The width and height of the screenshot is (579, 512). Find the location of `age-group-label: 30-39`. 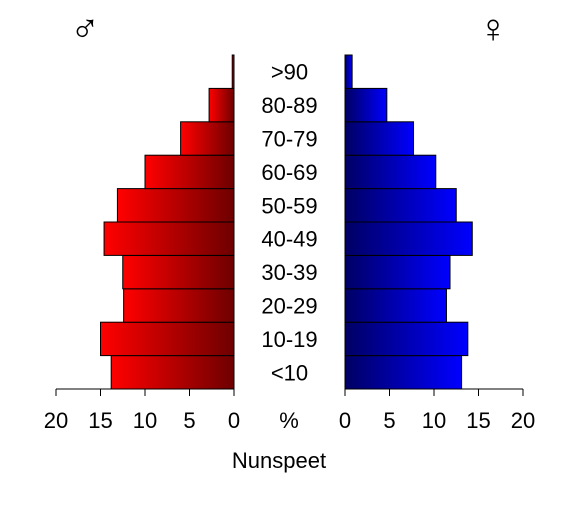

age-group-label: 30-39 is located at coordinates (289, 272).